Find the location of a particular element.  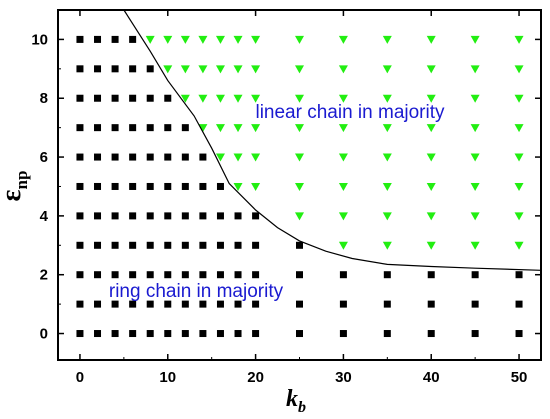

y-tick-label: 2 is located at coordinates (44, 275).